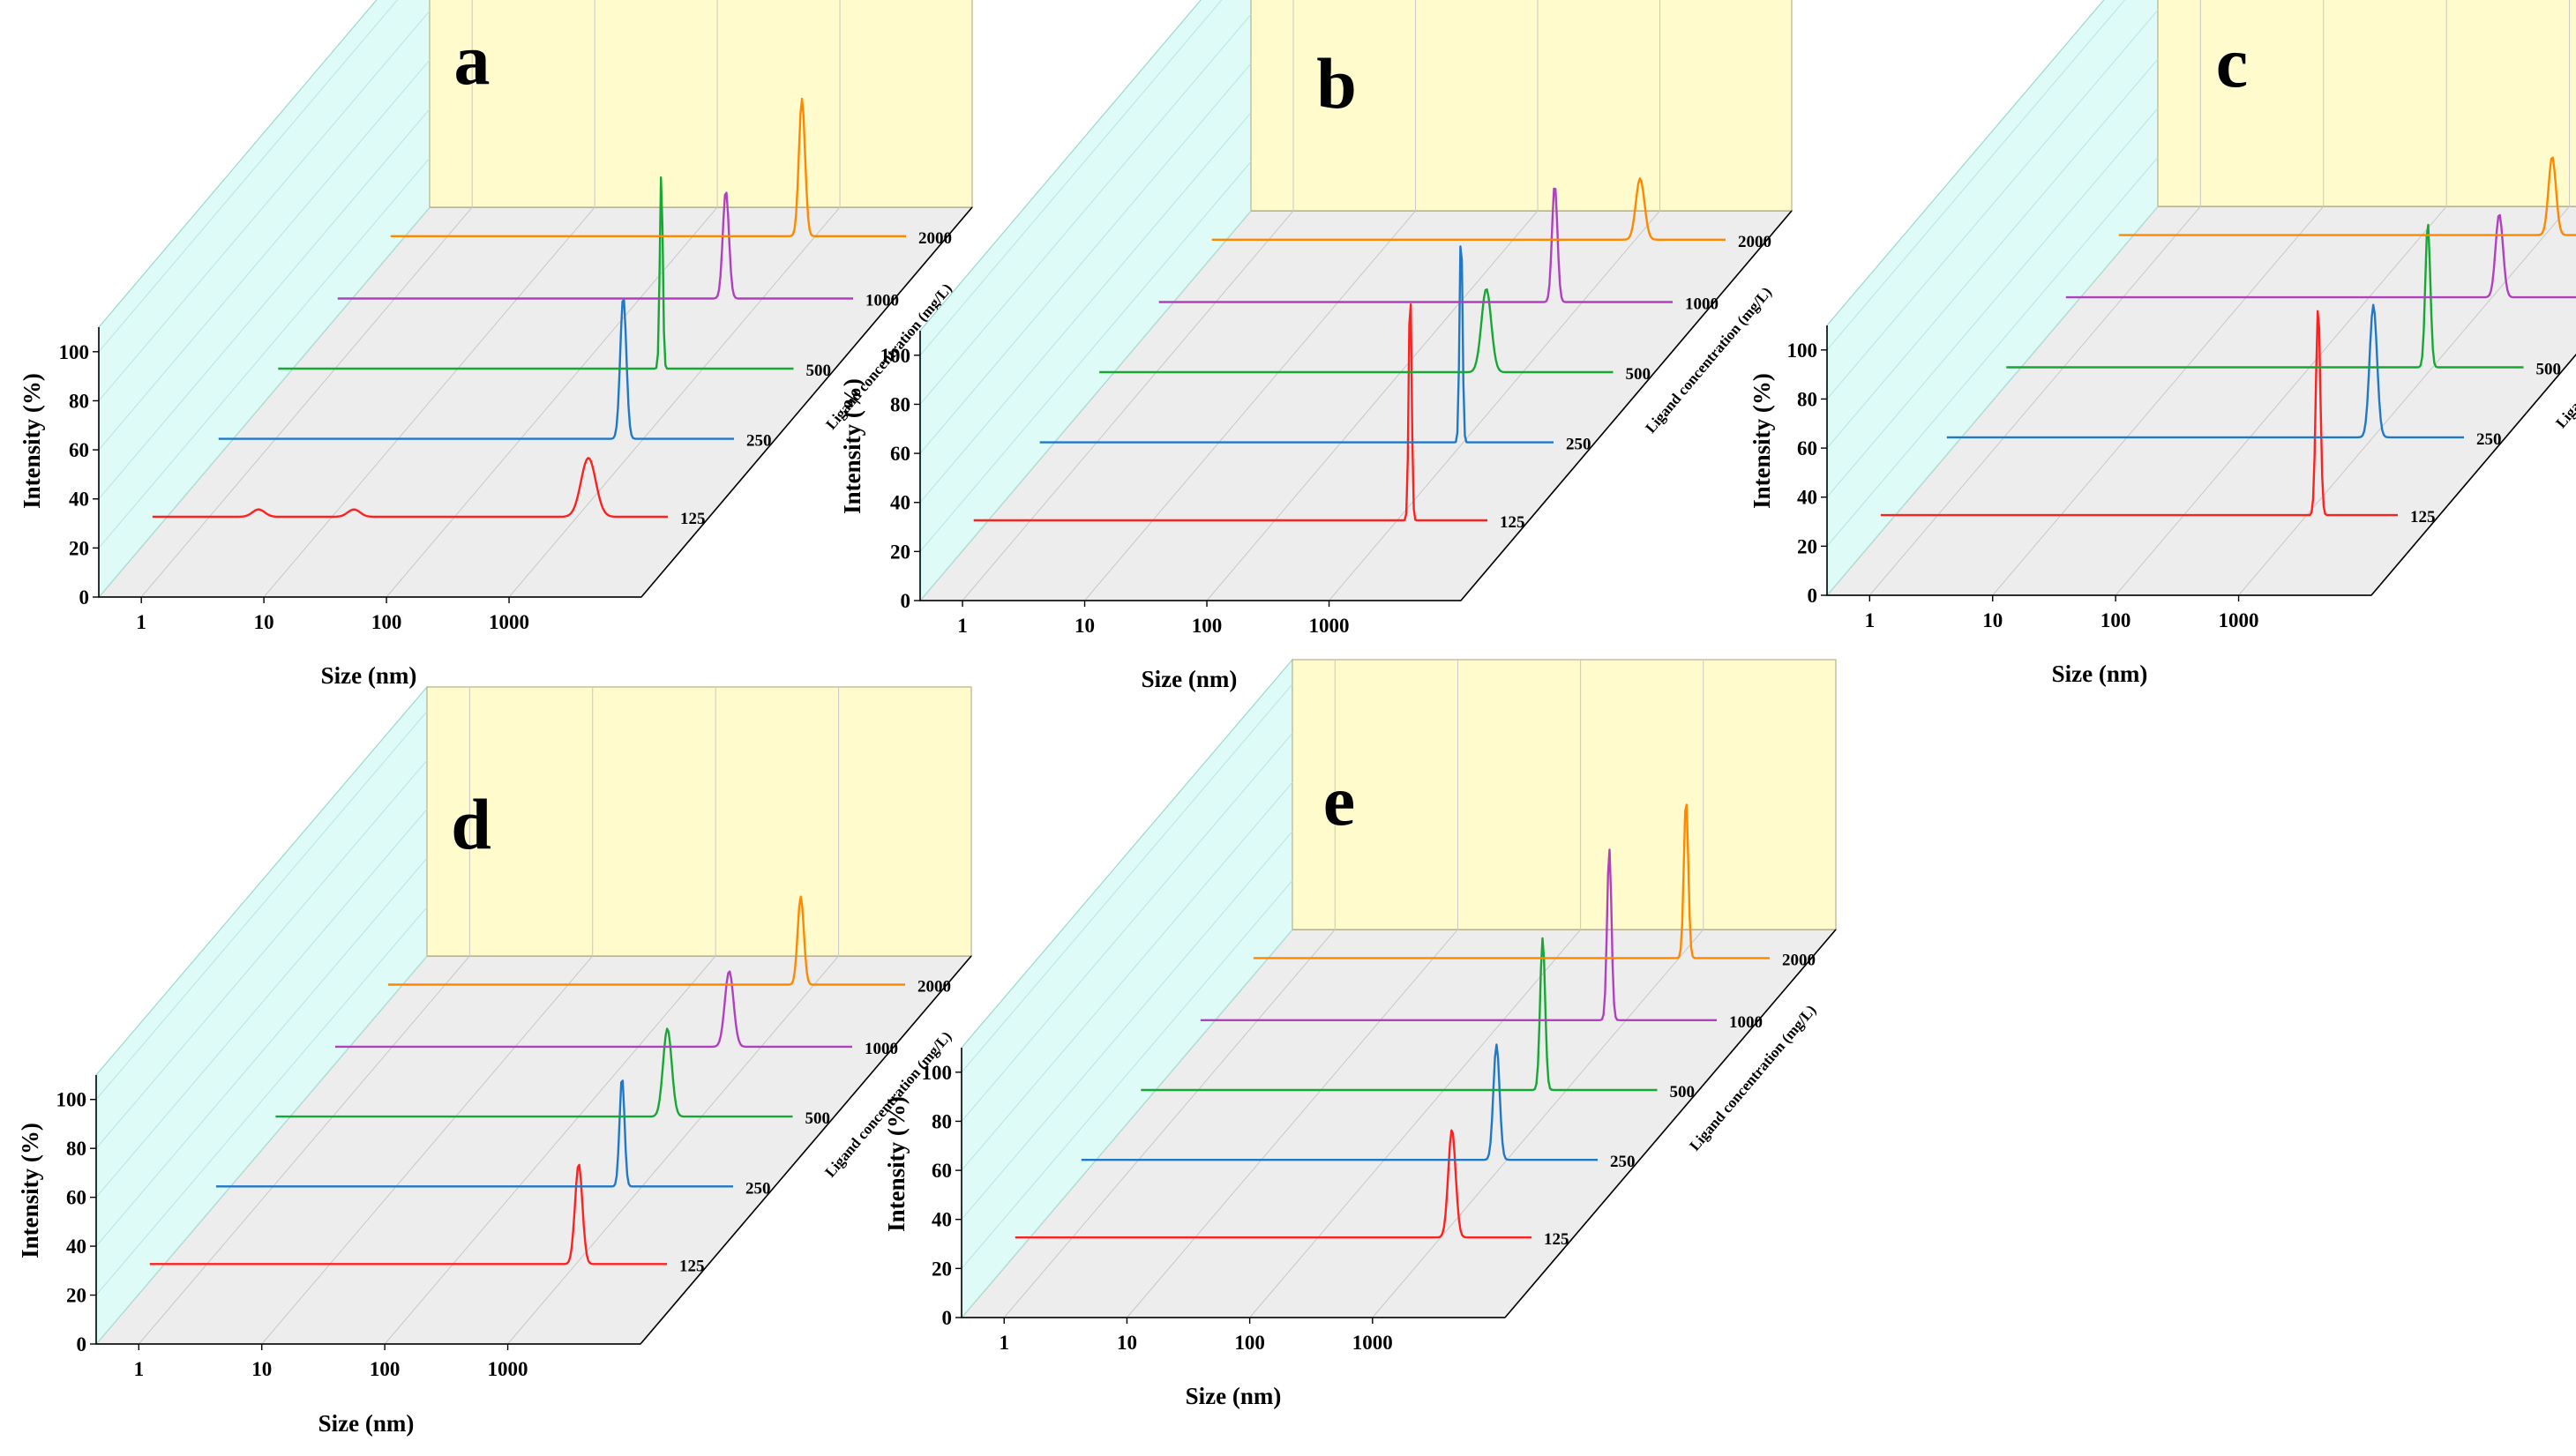 Image resolution: width=2576 pixels, height=1456 pixels. Describe the element at coordinates (2489, 439) in the screenshot. I see `conc-label: 250` at that location.